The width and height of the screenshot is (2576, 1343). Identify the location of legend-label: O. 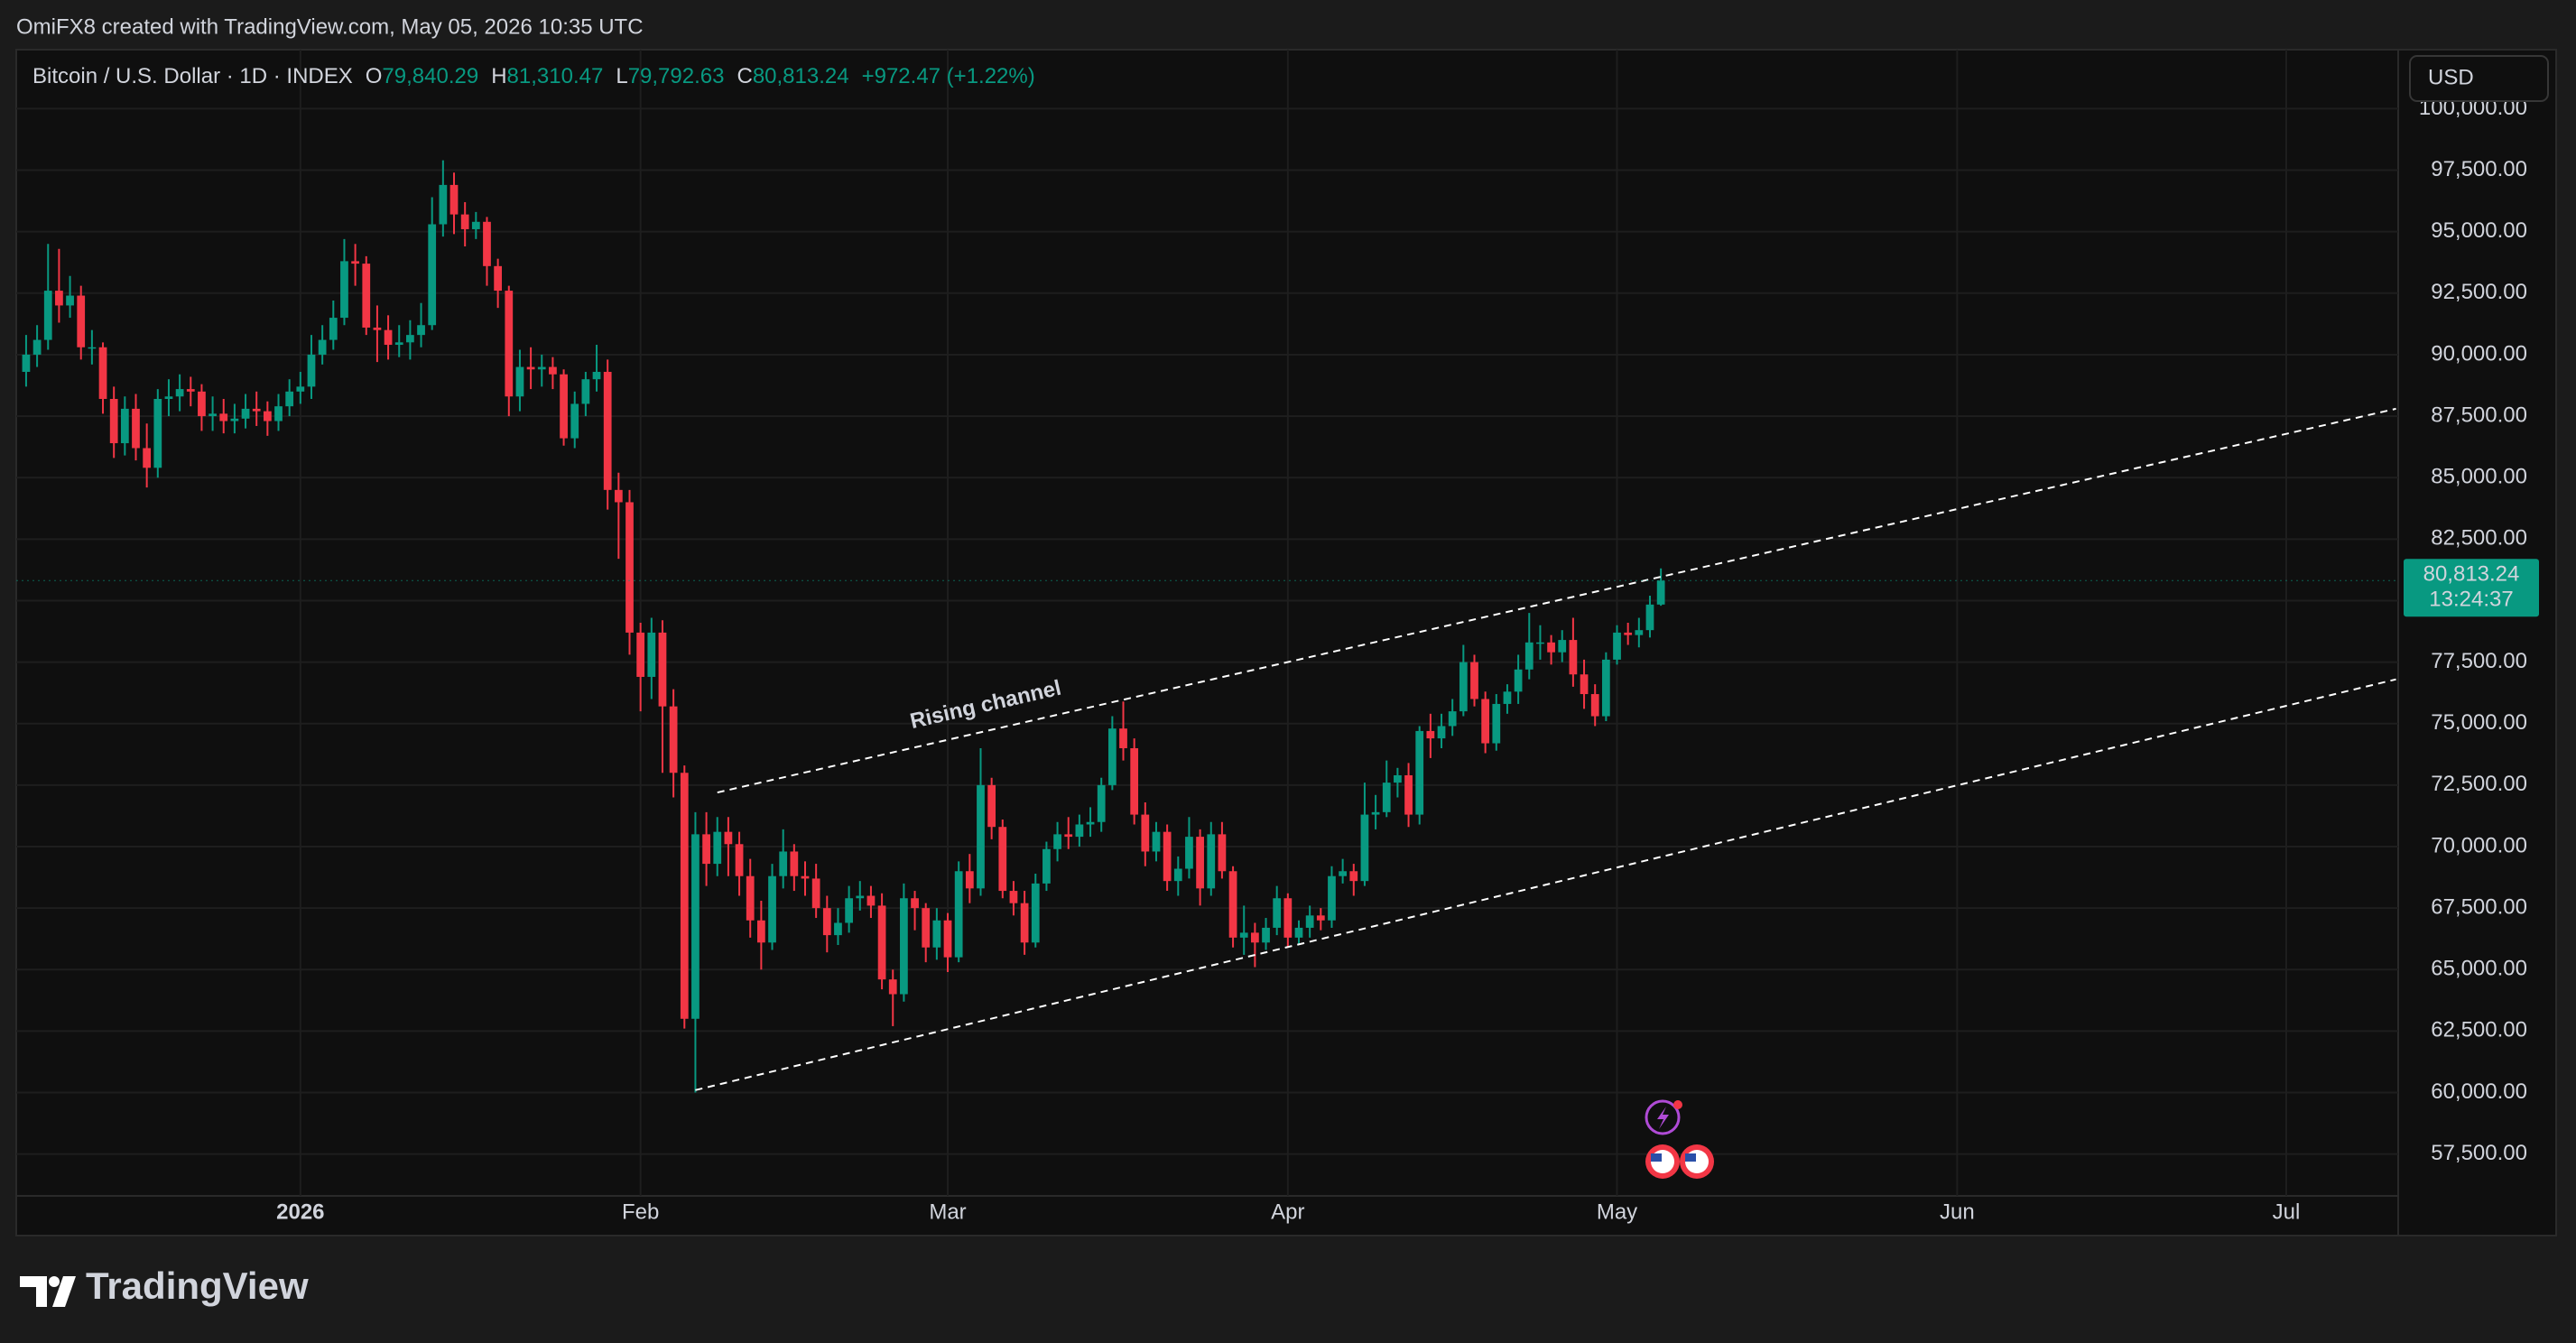
(374, 76).